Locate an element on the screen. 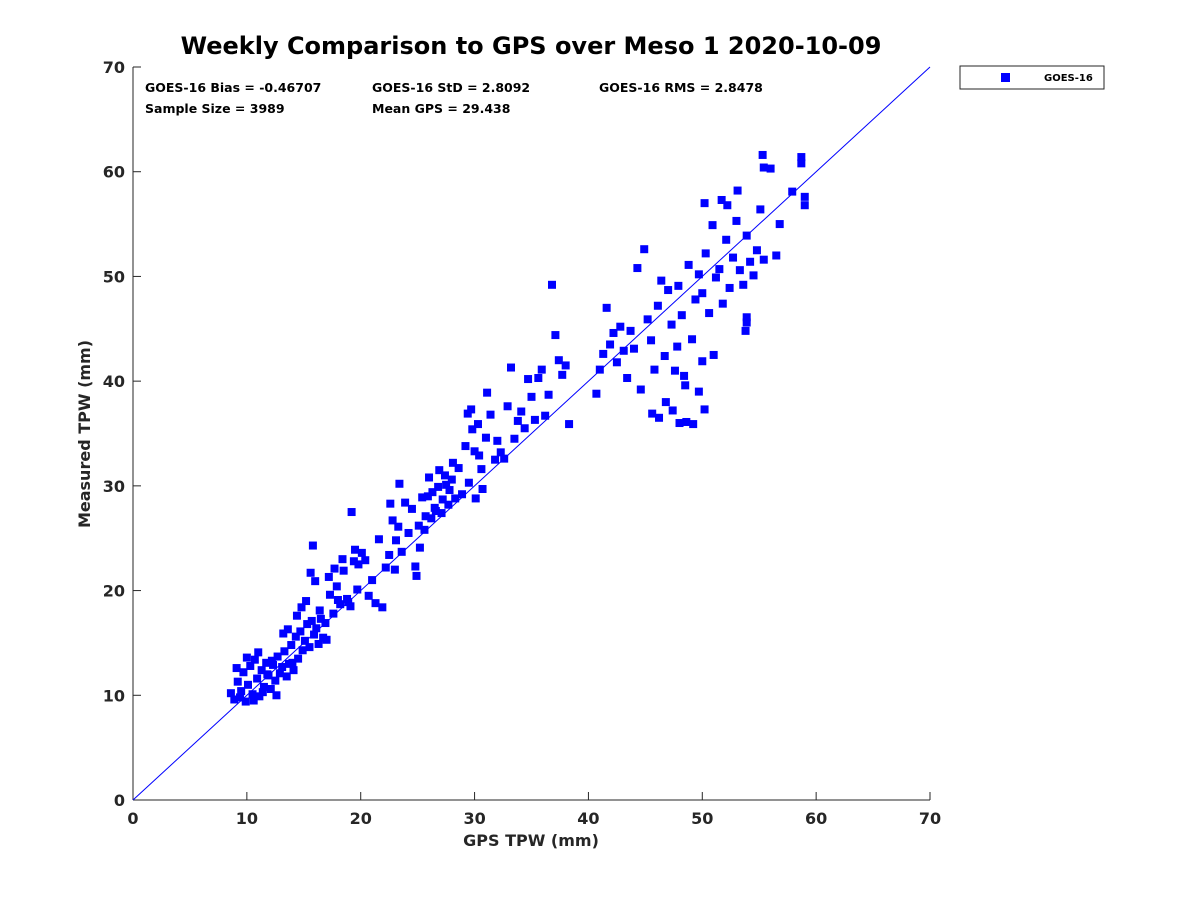  legend-marker-goes16 is located at coordinates (1005, 77).